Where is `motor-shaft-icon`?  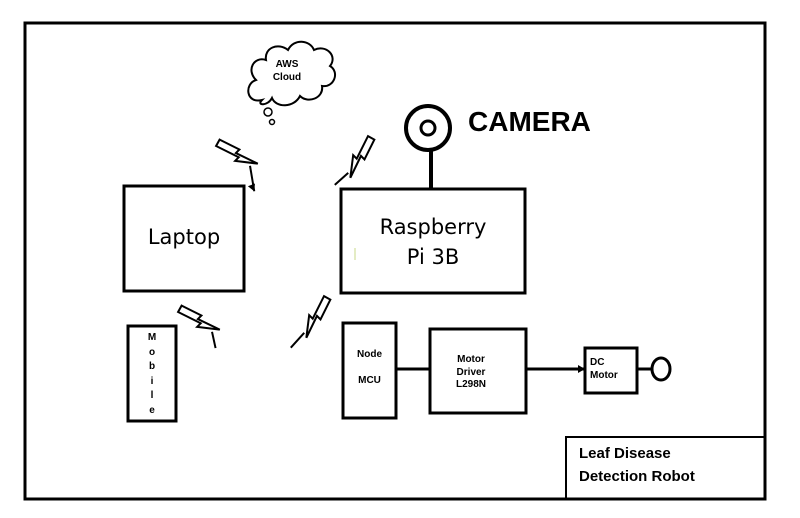 motor-shaft-icon is located at coordinates (661, 369).